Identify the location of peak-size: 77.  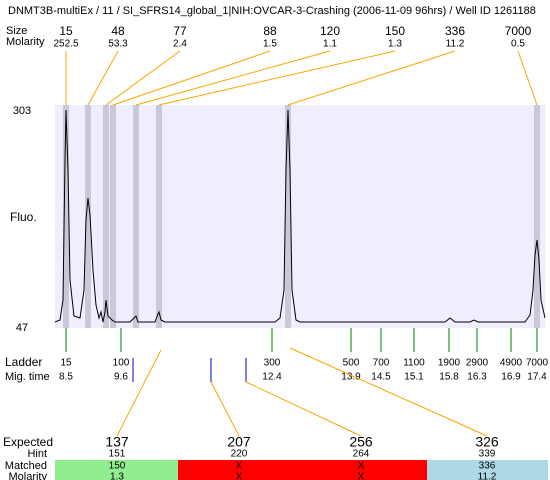
(180, 31).